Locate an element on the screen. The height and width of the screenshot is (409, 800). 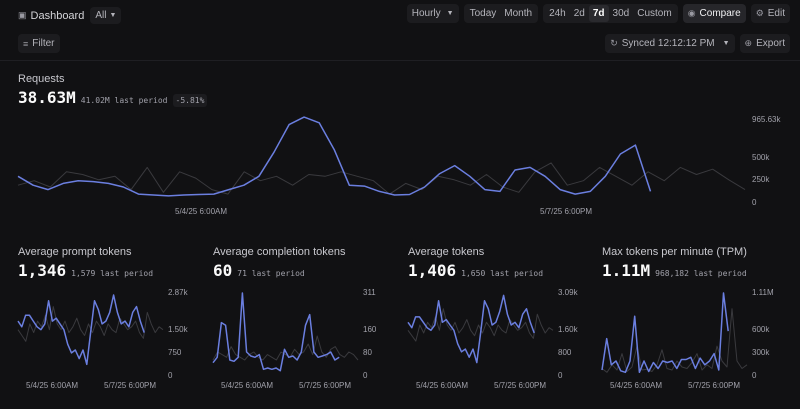
export-button: ⊕ Export is located at coordinates (764, 43).